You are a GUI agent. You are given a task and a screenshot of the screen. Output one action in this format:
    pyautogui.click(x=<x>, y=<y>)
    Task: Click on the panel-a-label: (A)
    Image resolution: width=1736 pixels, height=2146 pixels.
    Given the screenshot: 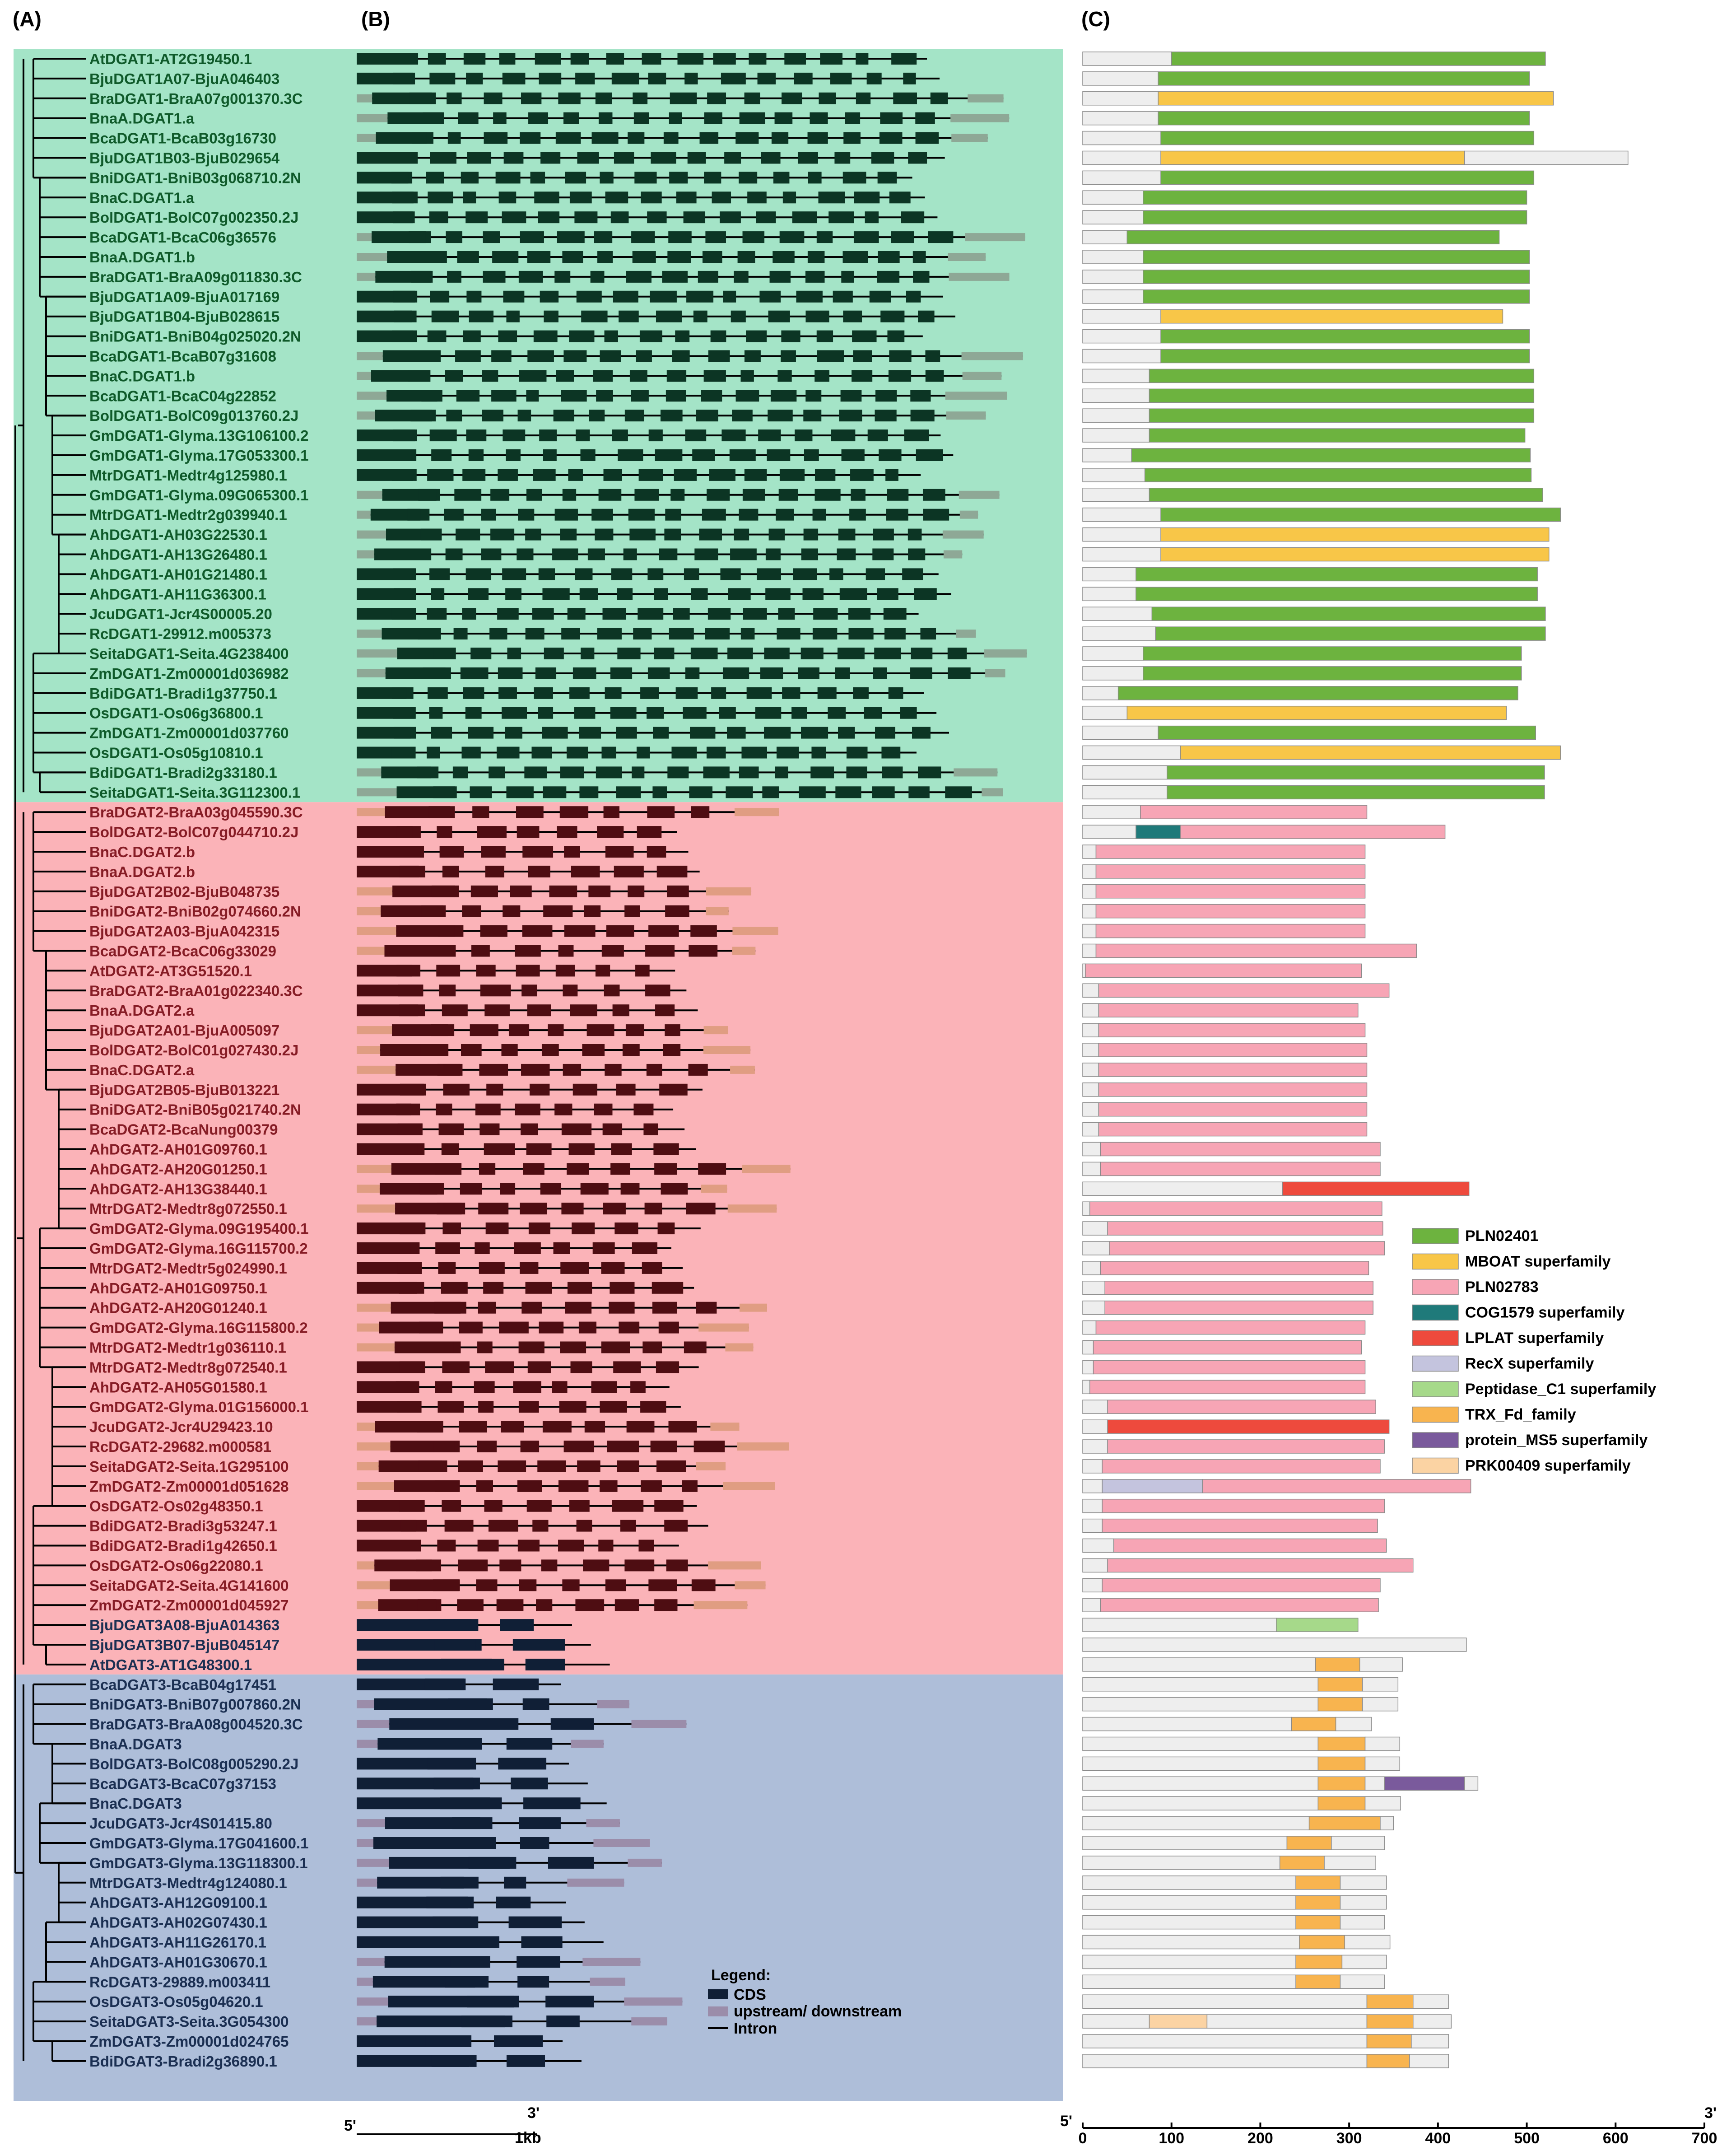 What is the action you would take?
    pyautogui.click(x=28, y=19)
    